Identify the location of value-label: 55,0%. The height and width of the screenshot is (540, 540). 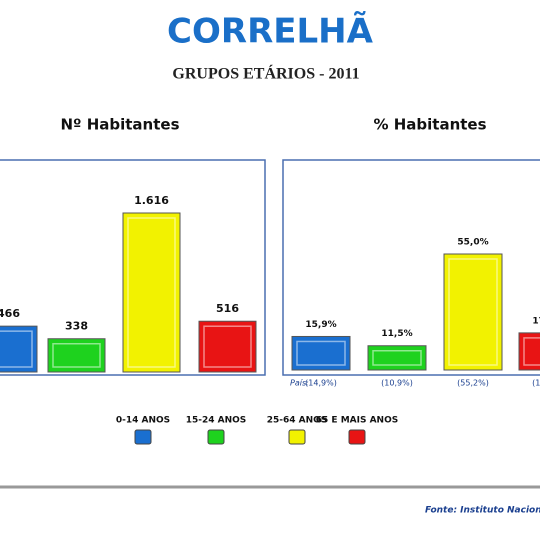
(472, 243).